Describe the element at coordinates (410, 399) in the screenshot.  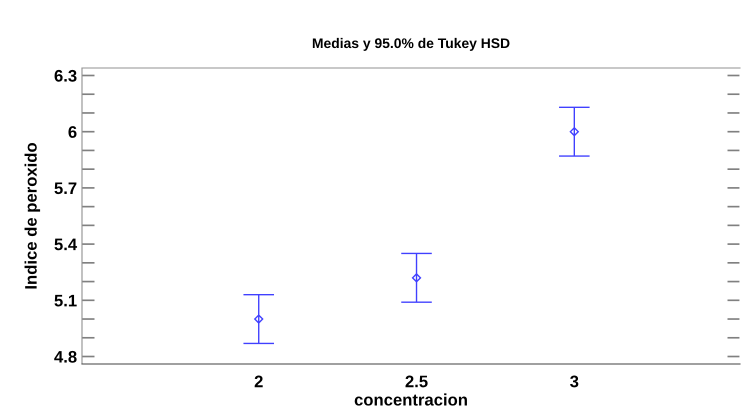
I see `x-axis-title: concentracion` at that location.